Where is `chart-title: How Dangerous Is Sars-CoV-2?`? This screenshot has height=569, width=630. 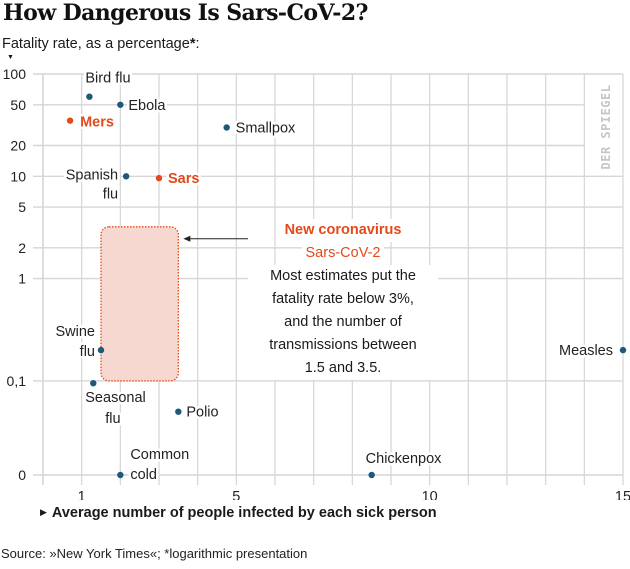 chart-title: How Dangerous Is Sars-CoV-2? is located at coordinates (185, 13).